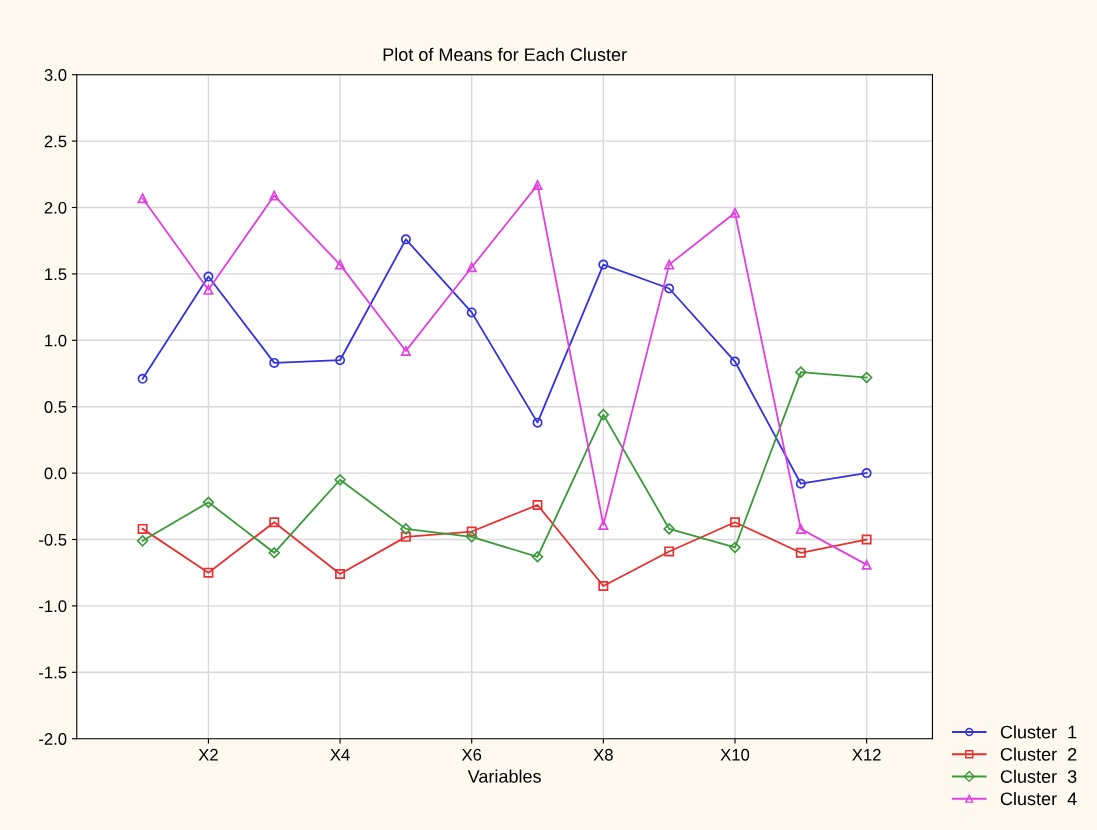  What do you see at coordinates (208, 754) in the screenshot?
I see `x-tick-label: X2` at bounding box center [208, 754].